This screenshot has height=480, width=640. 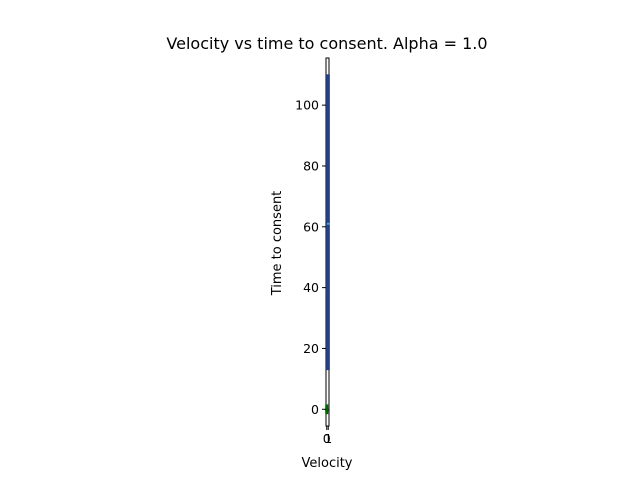 I want to click on x-tick-label: 0, so click(x=327, y=438).